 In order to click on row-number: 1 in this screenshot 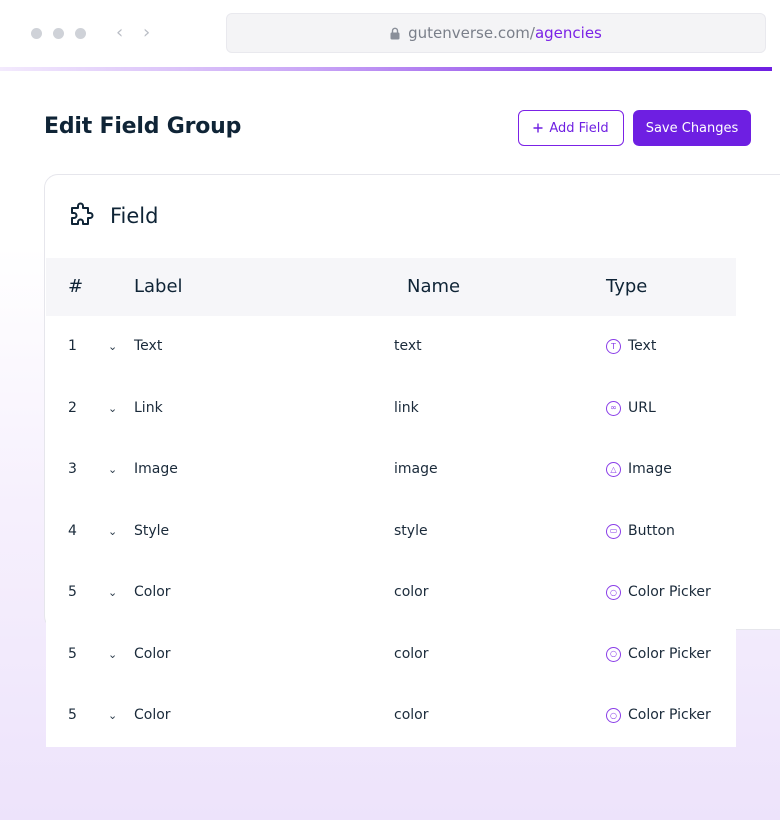, I will do `click(72, 346)`.